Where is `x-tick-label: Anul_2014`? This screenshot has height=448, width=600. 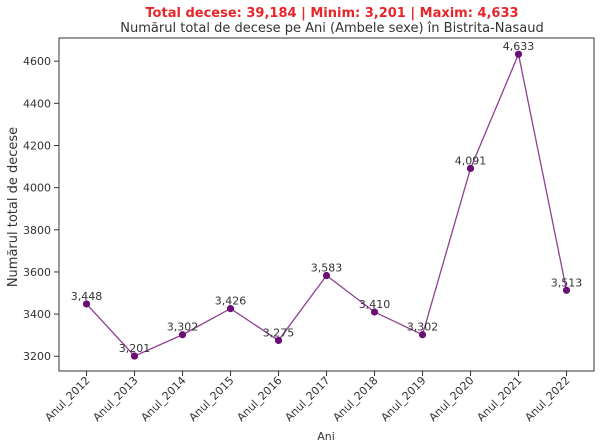
x-tick-label: Anul_2014 is located at coordinates (163, 399).